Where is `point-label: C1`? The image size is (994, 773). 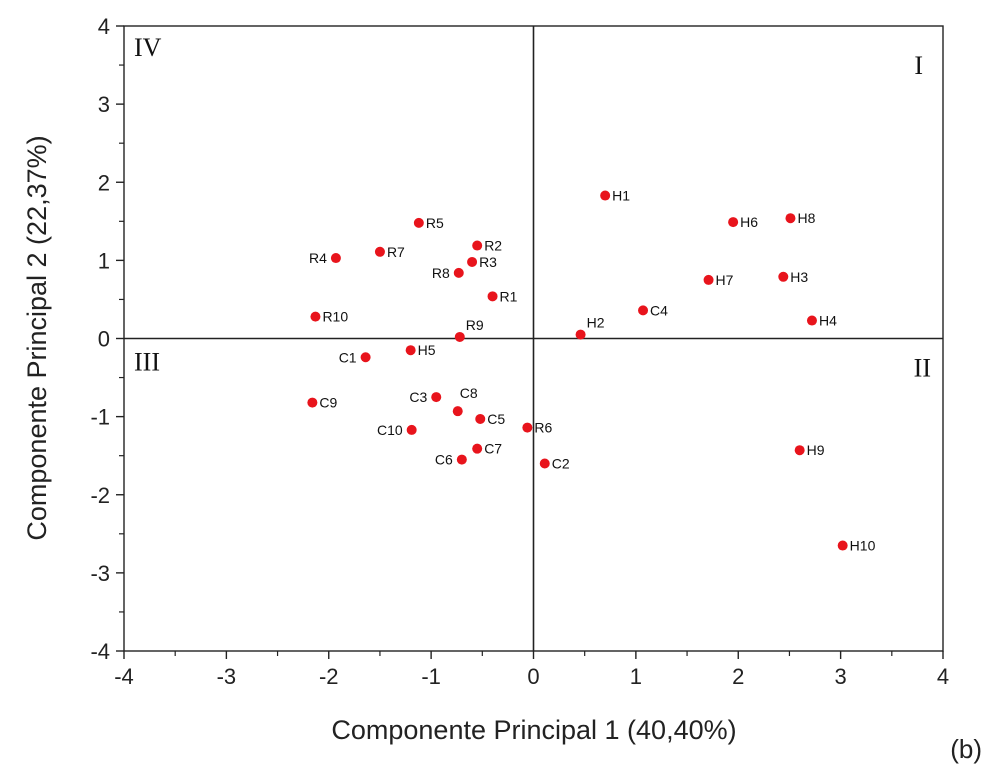
point-label: C1 is located at coordinates (348, 357).